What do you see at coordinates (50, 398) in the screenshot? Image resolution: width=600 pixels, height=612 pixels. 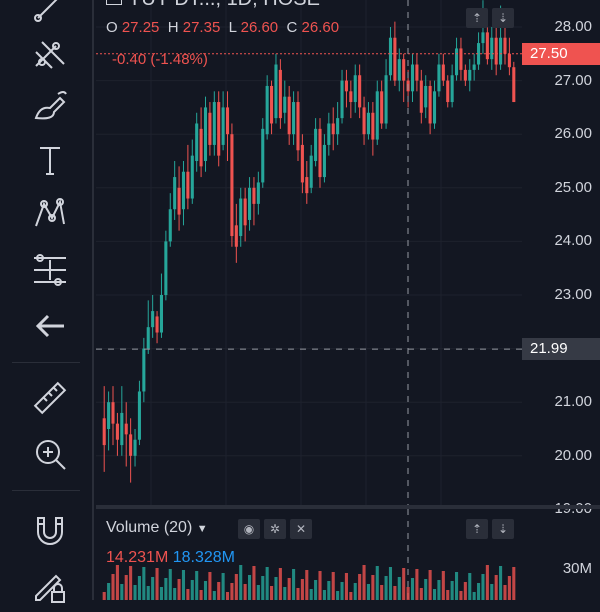 I see `ruler-icon` at bounding box center [50, 398].